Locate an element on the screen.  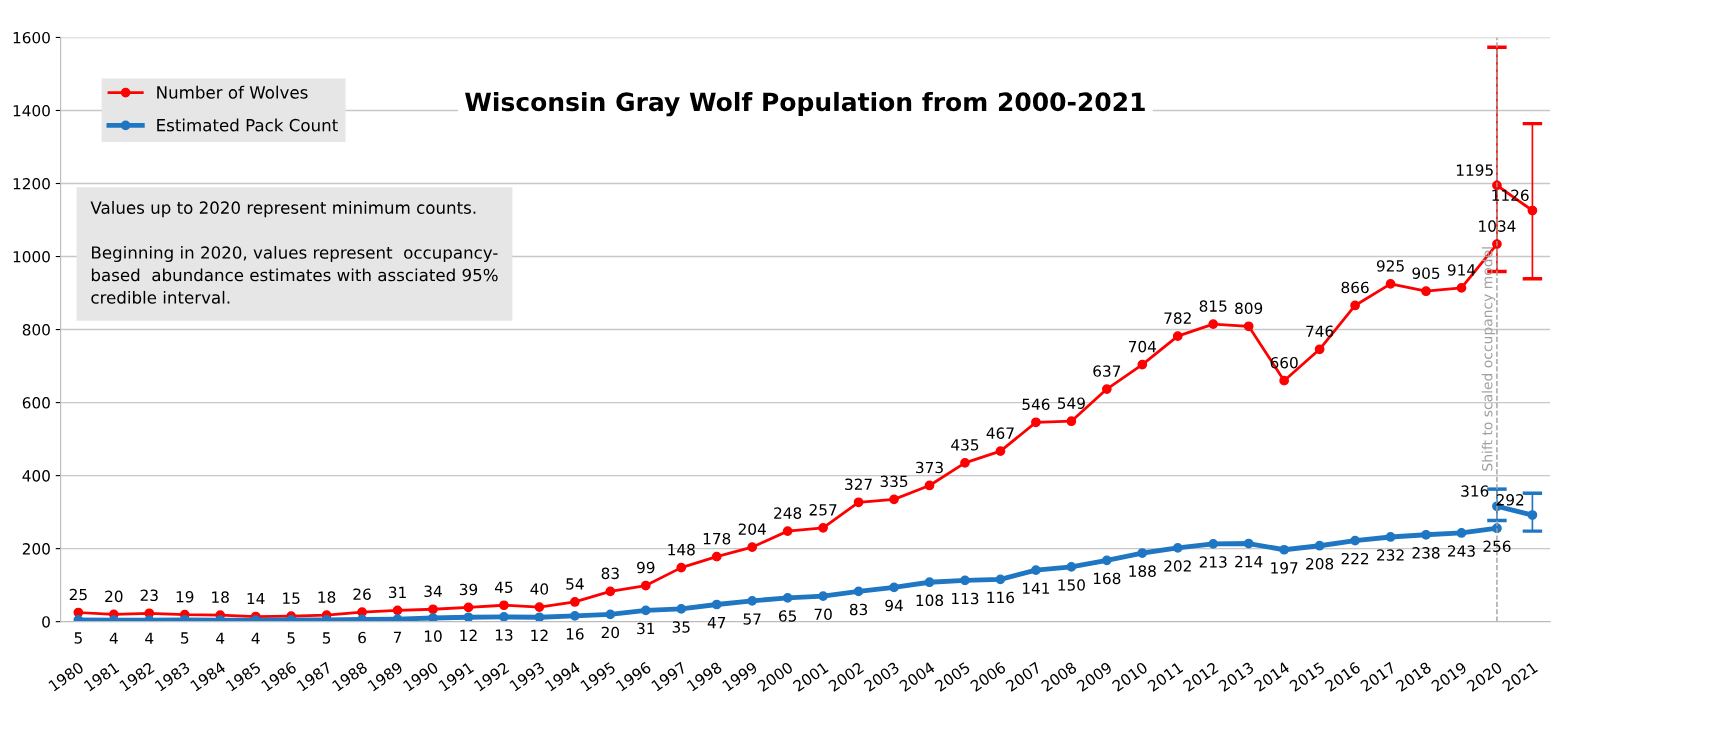
data-label: 40 is located at coordinates (539, 589).